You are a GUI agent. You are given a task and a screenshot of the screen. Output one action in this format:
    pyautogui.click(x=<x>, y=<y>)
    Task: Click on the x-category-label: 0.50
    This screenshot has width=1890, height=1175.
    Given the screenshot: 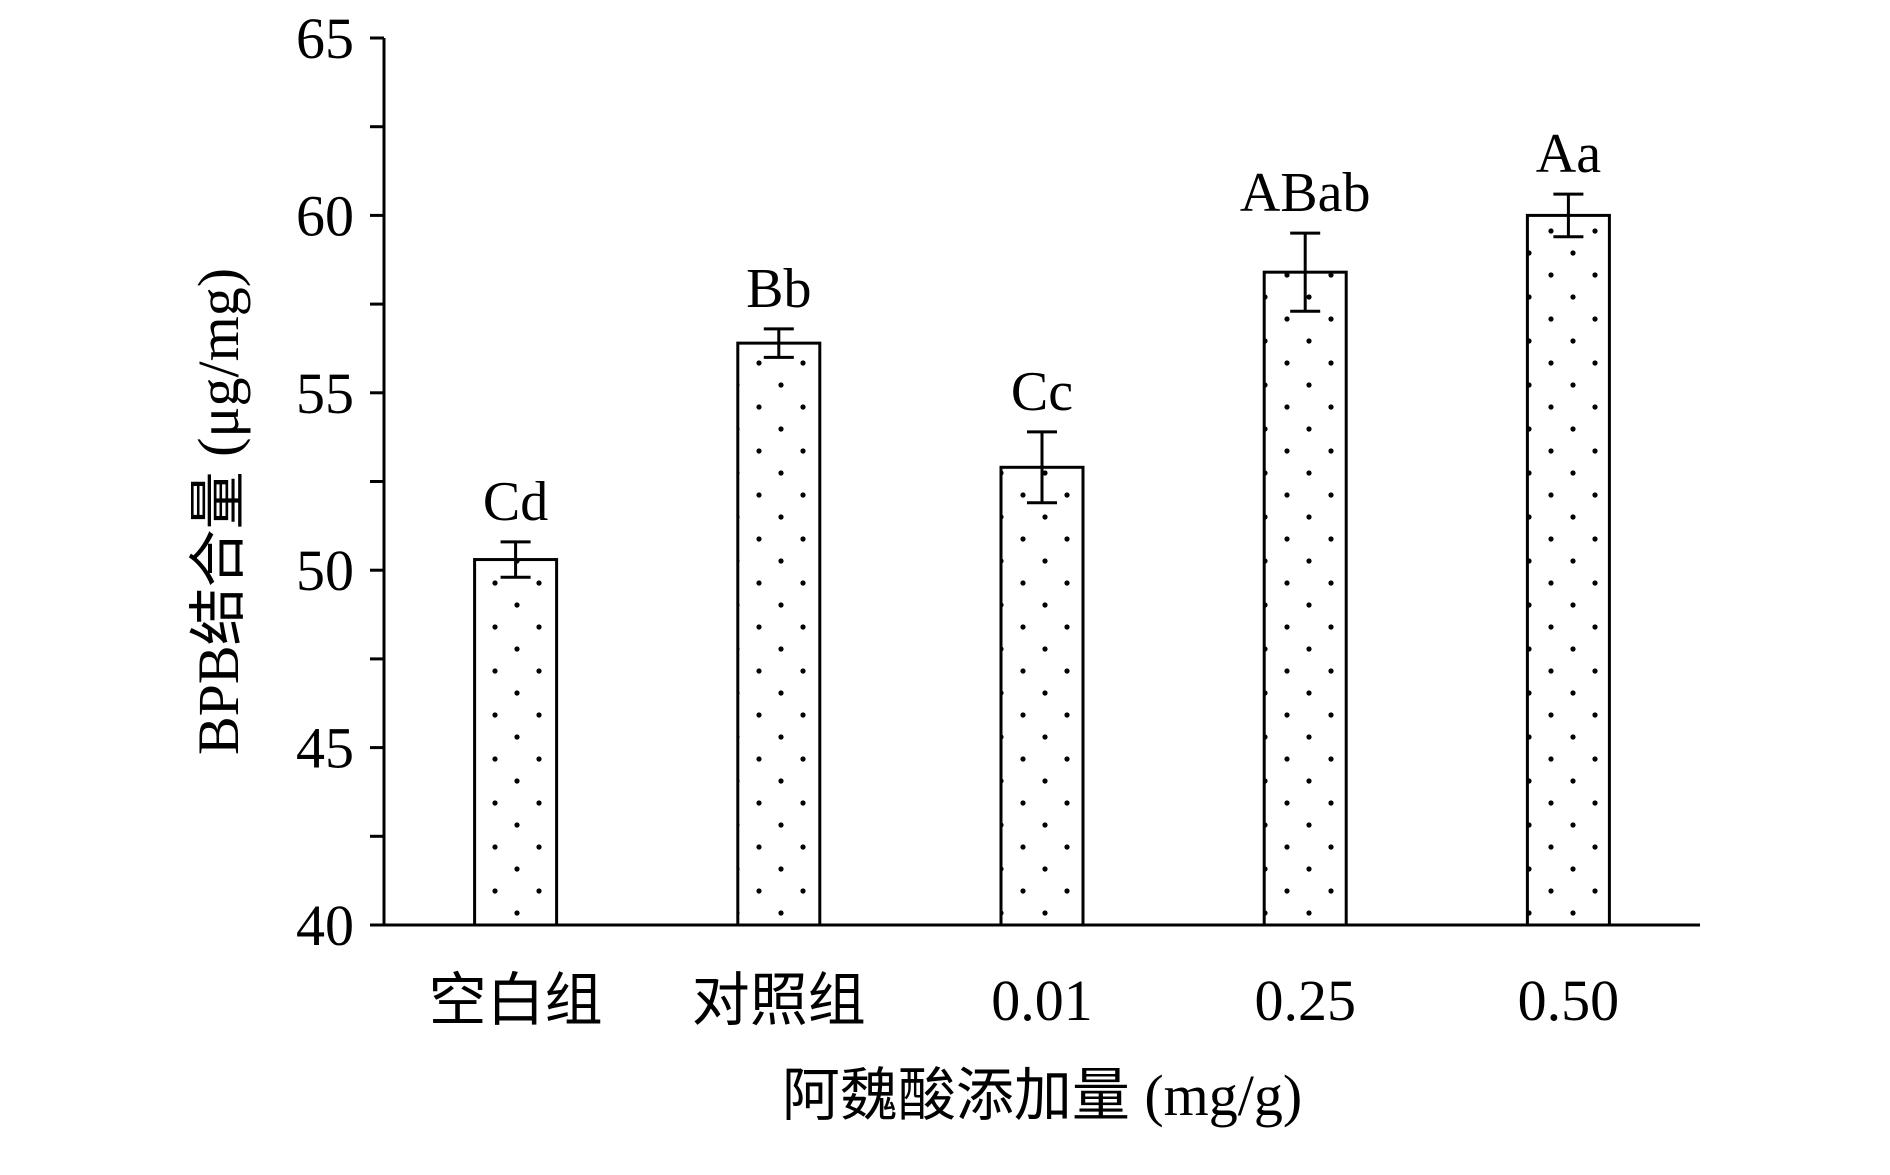 What is the action you would take?
    pyautogui.click(x=1569, y=1000)
    